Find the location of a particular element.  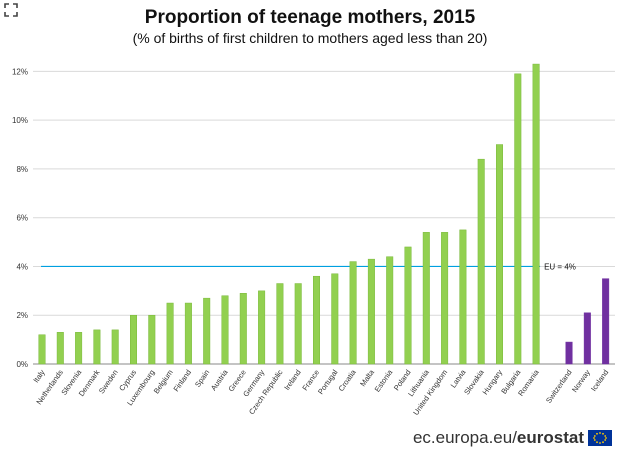

x-tick-label: Norway is located at coordinates (581, 381).